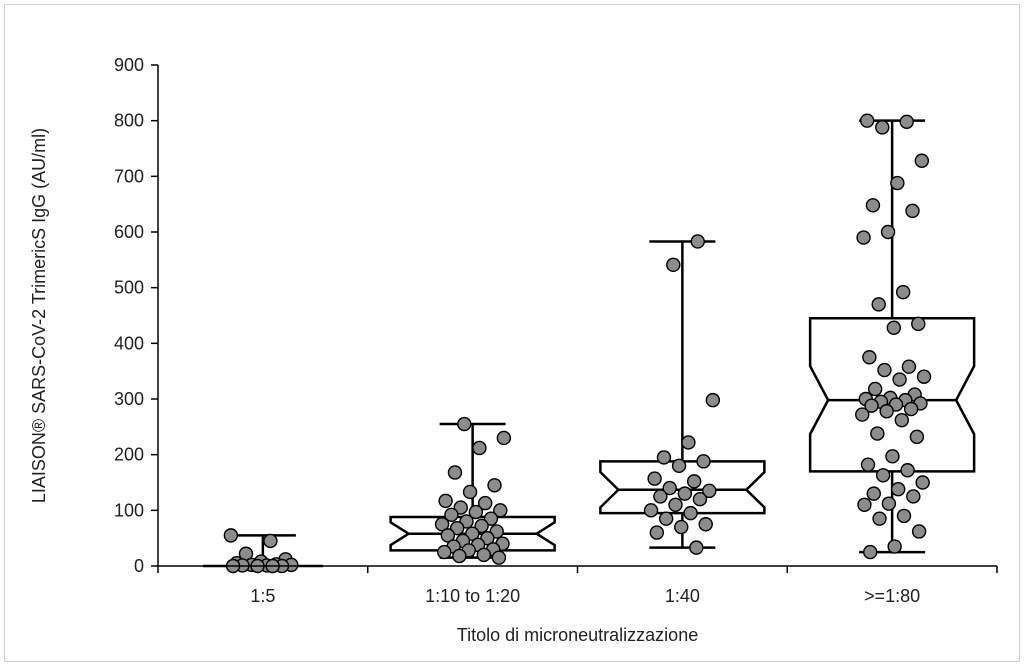  Describe the element at coordinates (682, 596) in the screenshot. I see `x-tick-label: 1:40` at that location.